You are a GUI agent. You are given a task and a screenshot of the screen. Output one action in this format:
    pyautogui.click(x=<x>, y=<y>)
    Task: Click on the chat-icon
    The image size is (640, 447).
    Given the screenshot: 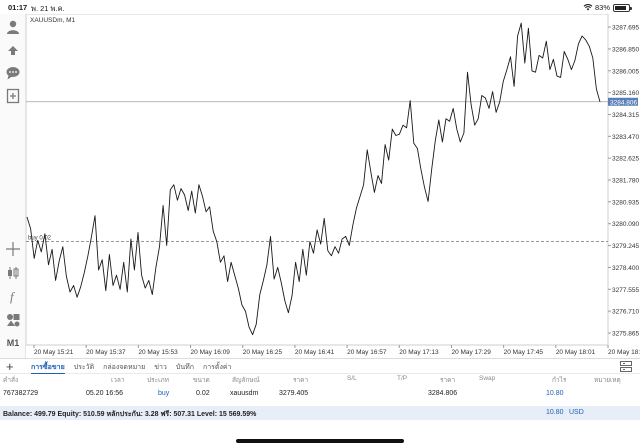 What is the action you would take?
    pyautogui.click(x=13, y=73)
    